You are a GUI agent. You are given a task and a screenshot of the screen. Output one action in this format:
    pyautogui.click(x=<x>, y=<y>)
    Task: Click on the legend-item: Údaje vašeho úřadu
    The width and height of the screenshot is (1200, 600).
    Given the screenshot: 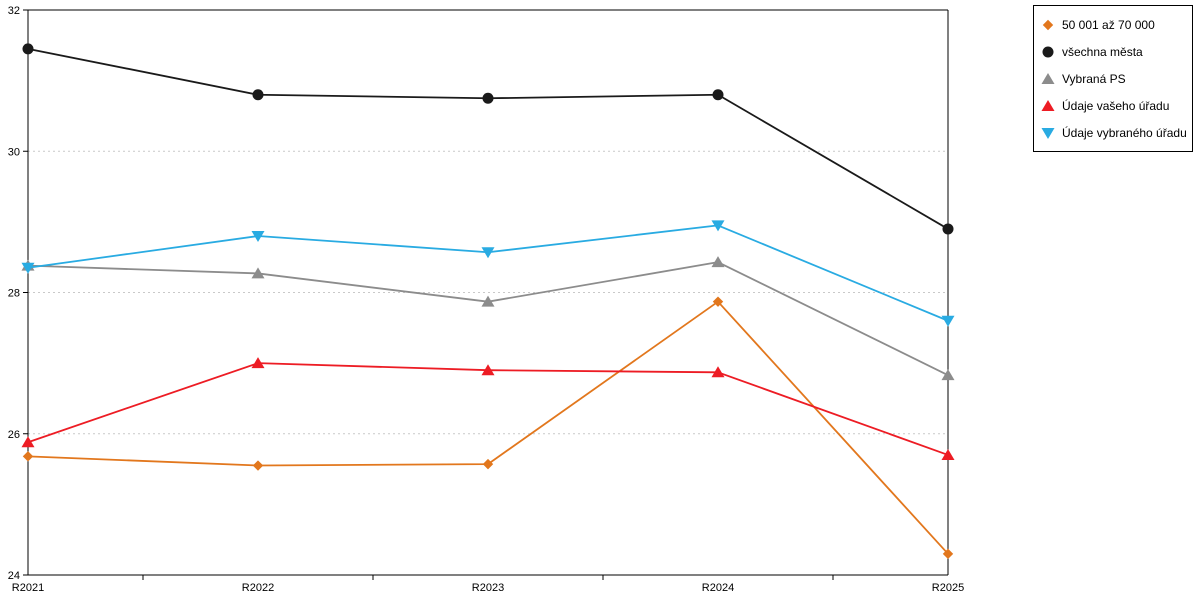 What is the action you would take?
    pyautogui.click(x=1113, y=105)
    